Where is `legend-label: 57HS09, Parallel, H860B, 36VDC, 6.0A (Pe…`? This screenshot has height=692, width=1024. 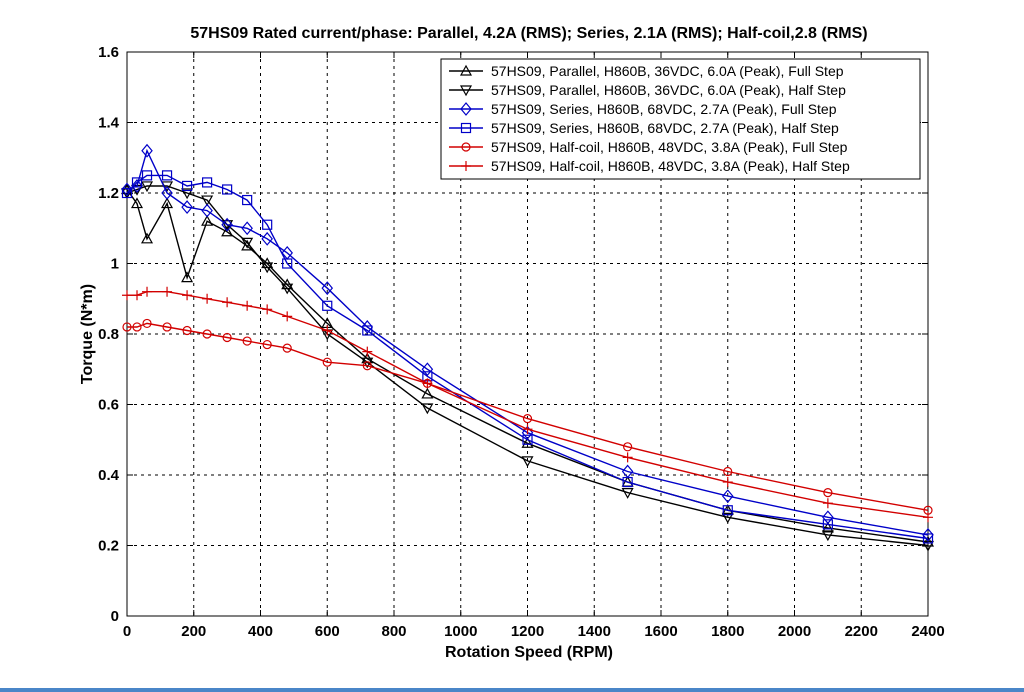 legend-label: 57HS09, Parallel, H860B, 36VDC, 6.0A (Pe… is located at coordinates (667, 71).